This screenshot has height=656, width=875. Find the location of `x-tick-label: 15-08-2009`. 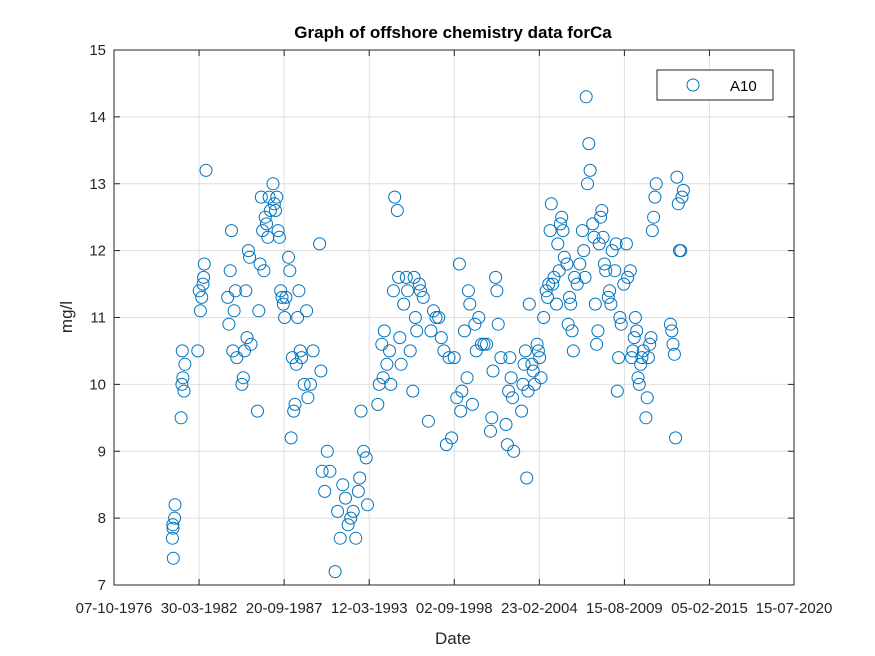

x-tick-label: 15-08-2009 is located at coordinates (624, 608).